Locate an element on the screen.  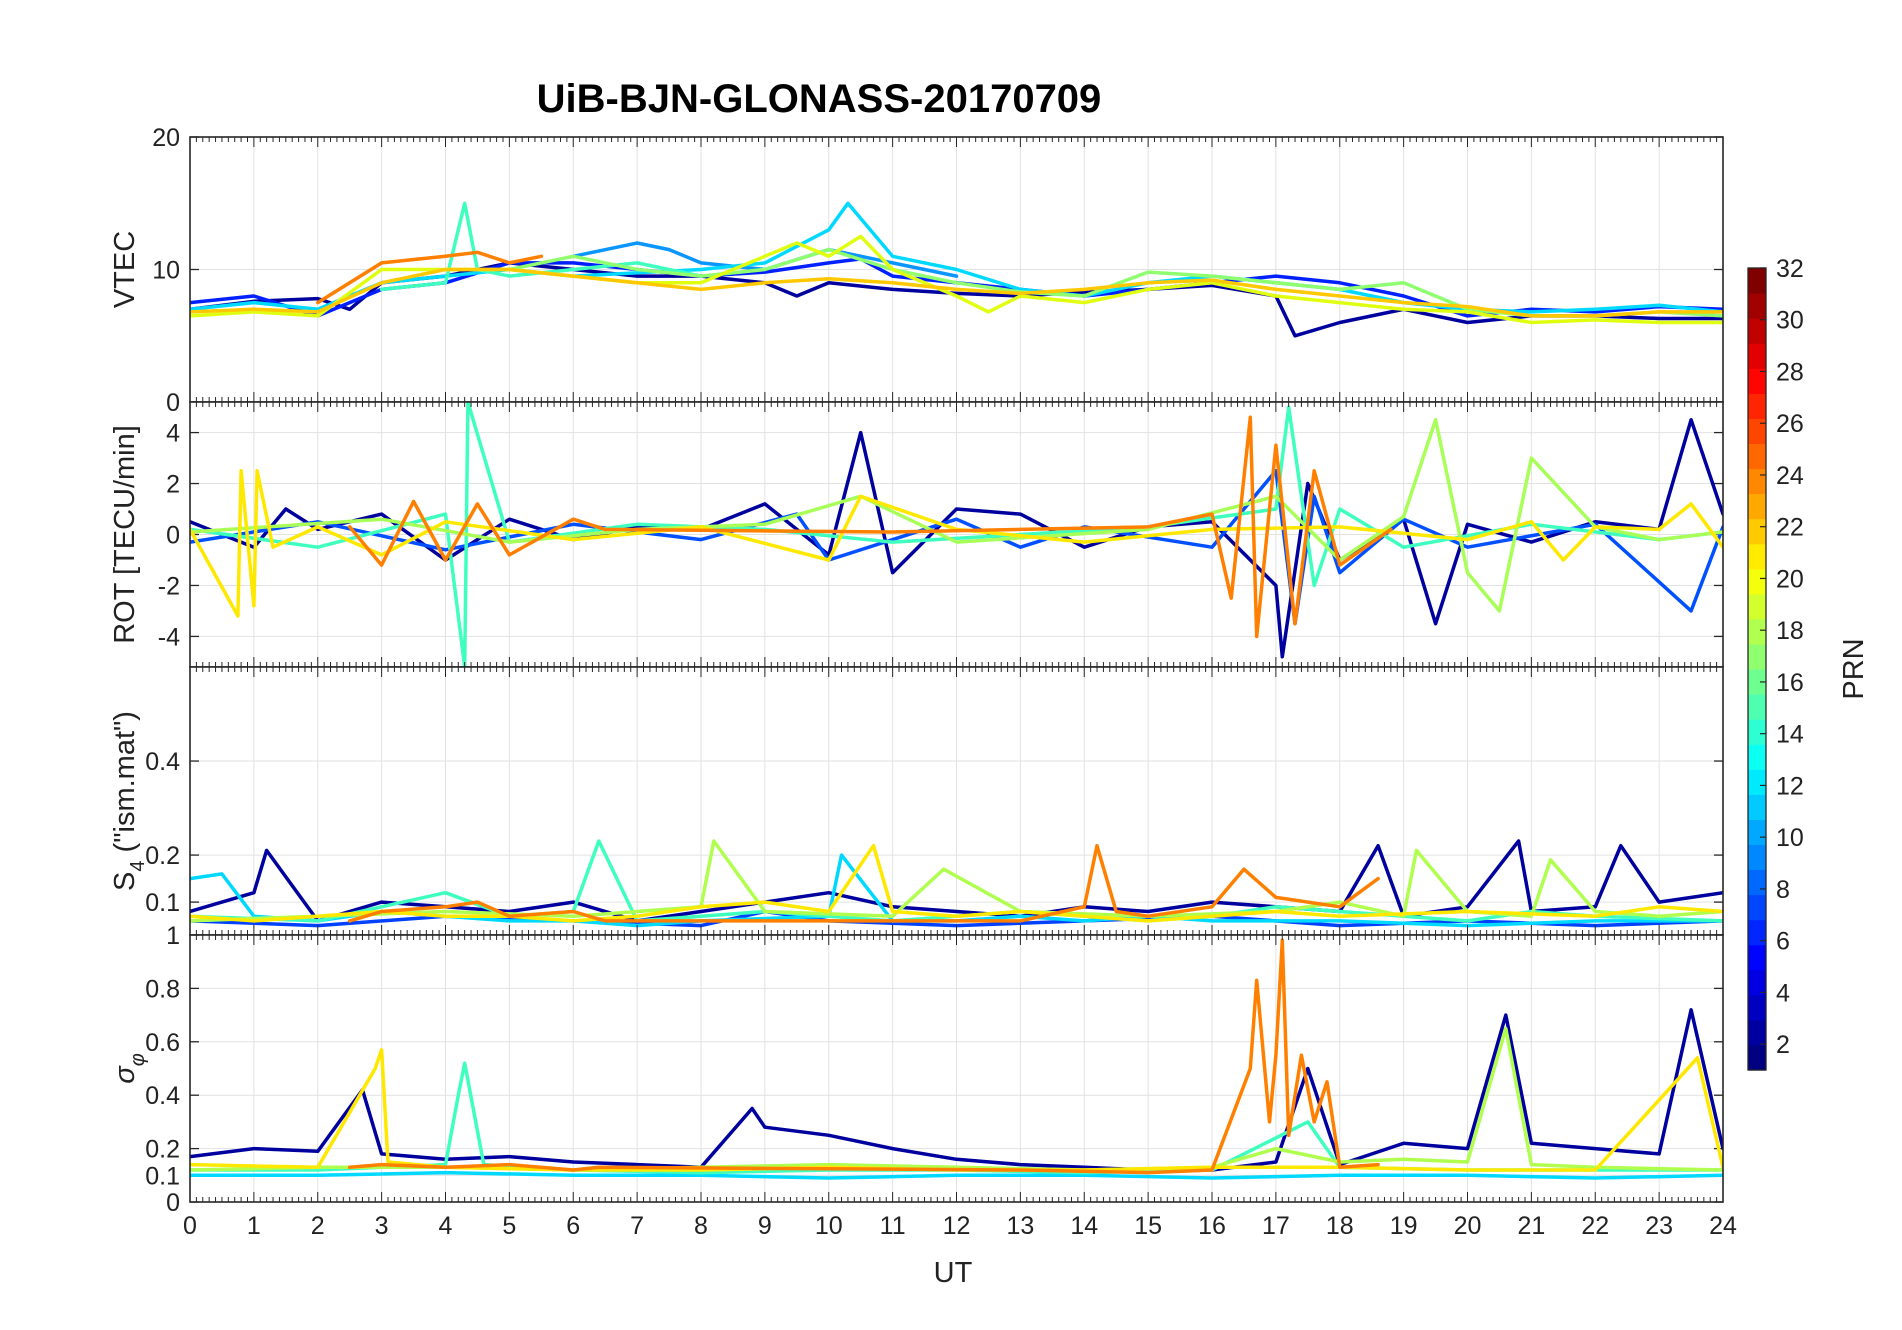
y-axis-label-rest: ("ism.mat") is located at coordinates (125, 785).